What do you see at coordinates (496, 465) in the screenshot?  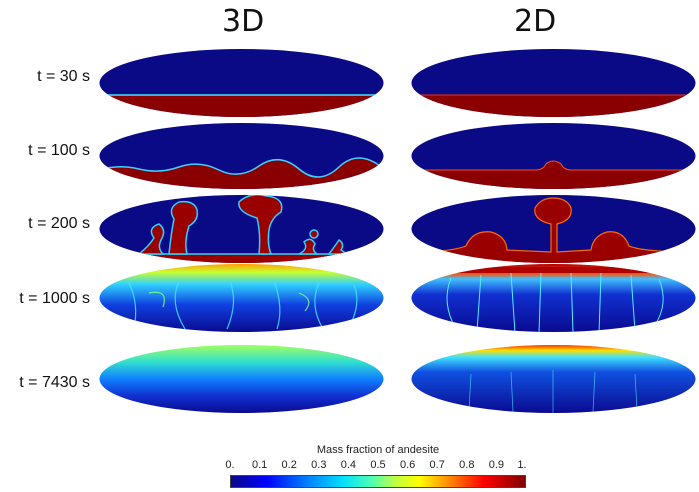 I see `colorbar-tick: 0.9` at bounding box center [496, 465].